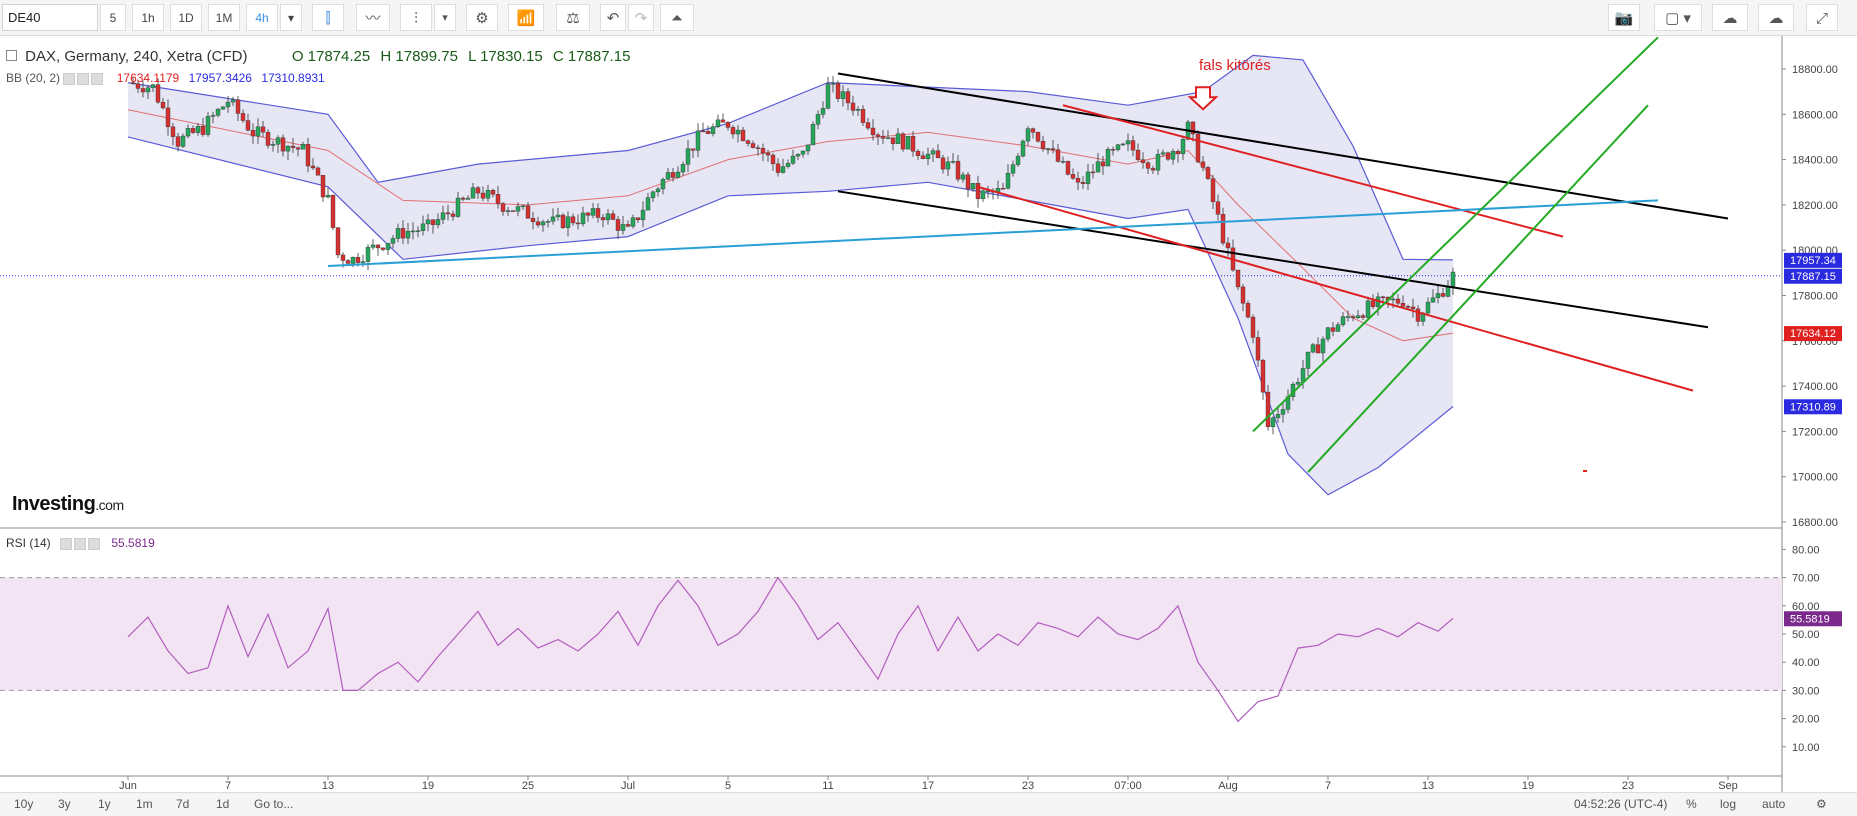 The width and height of the screenshot is (1857, 816). What do you see at coordinates (1806, 550) in the screenshot?
I see `rsi-axis-label: 80.00` at bounding box center [1806, 550].